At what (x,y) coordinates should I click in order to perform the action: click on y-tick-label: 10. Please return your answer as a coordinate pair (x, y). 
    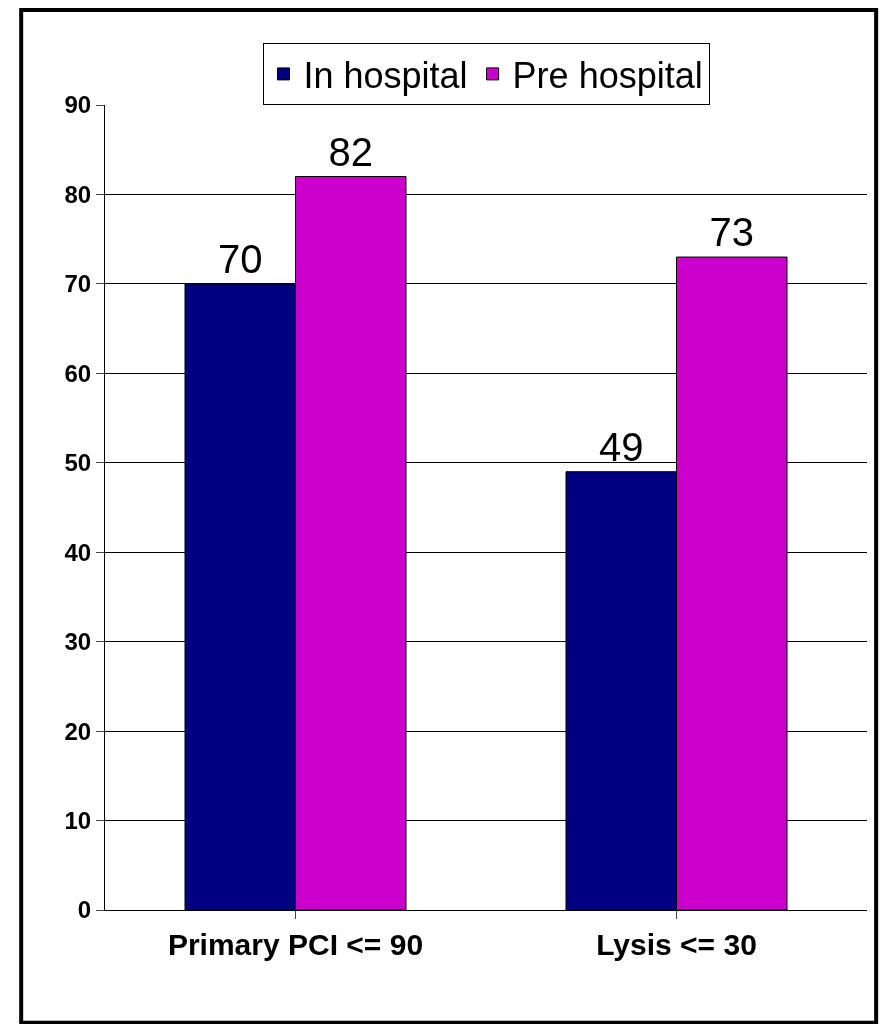
    Looking at the image, I should click on (78, 820).